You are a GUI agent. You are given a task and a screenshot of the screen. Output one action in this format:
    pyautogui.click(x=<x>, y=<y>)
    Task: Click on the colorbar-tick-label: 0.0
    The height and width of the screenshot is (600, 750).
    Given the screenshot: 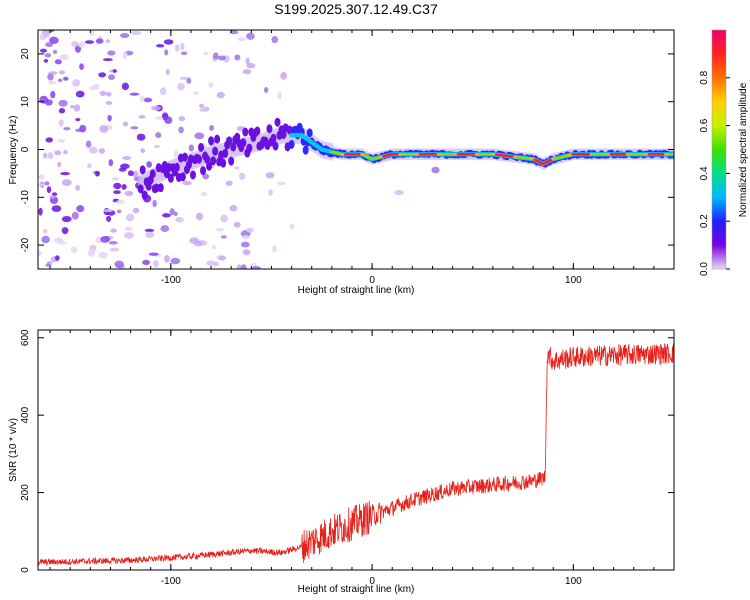 What is the action you would take?
    pyautogui.click(x=704, y=269)
    